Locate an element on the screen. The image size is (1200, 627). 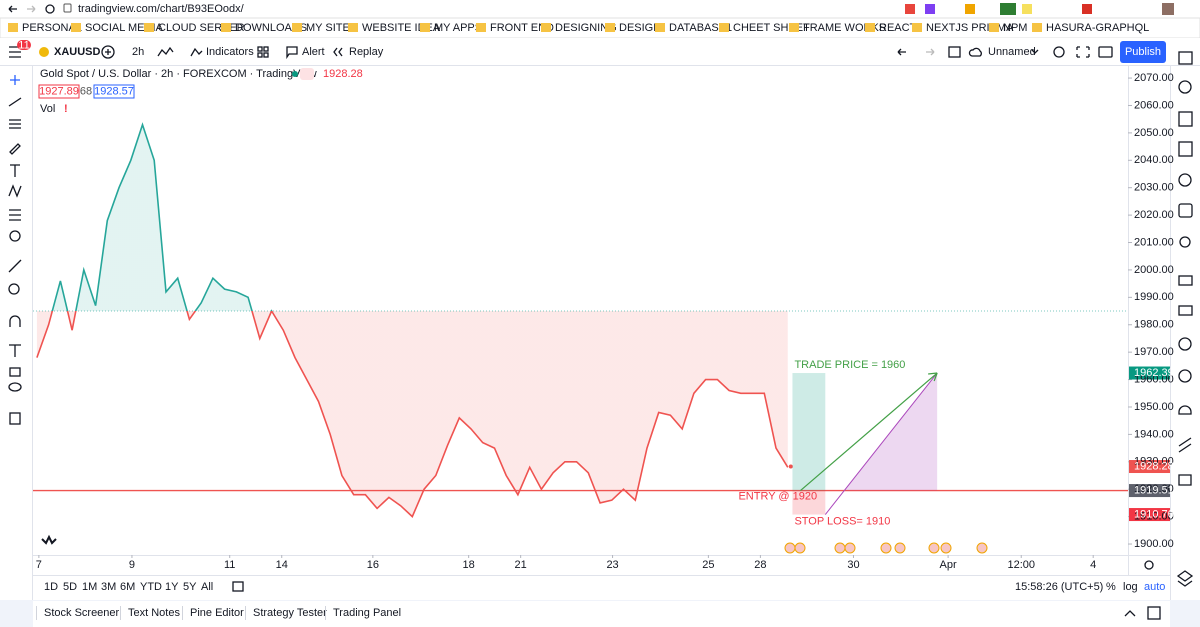
bookmark: NEXTJS PRISMA is located at coordinates (970, 28).